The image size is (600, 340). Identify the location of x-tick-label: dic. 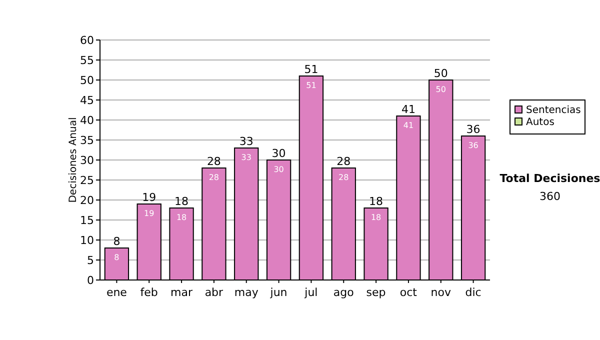
(473, 292).